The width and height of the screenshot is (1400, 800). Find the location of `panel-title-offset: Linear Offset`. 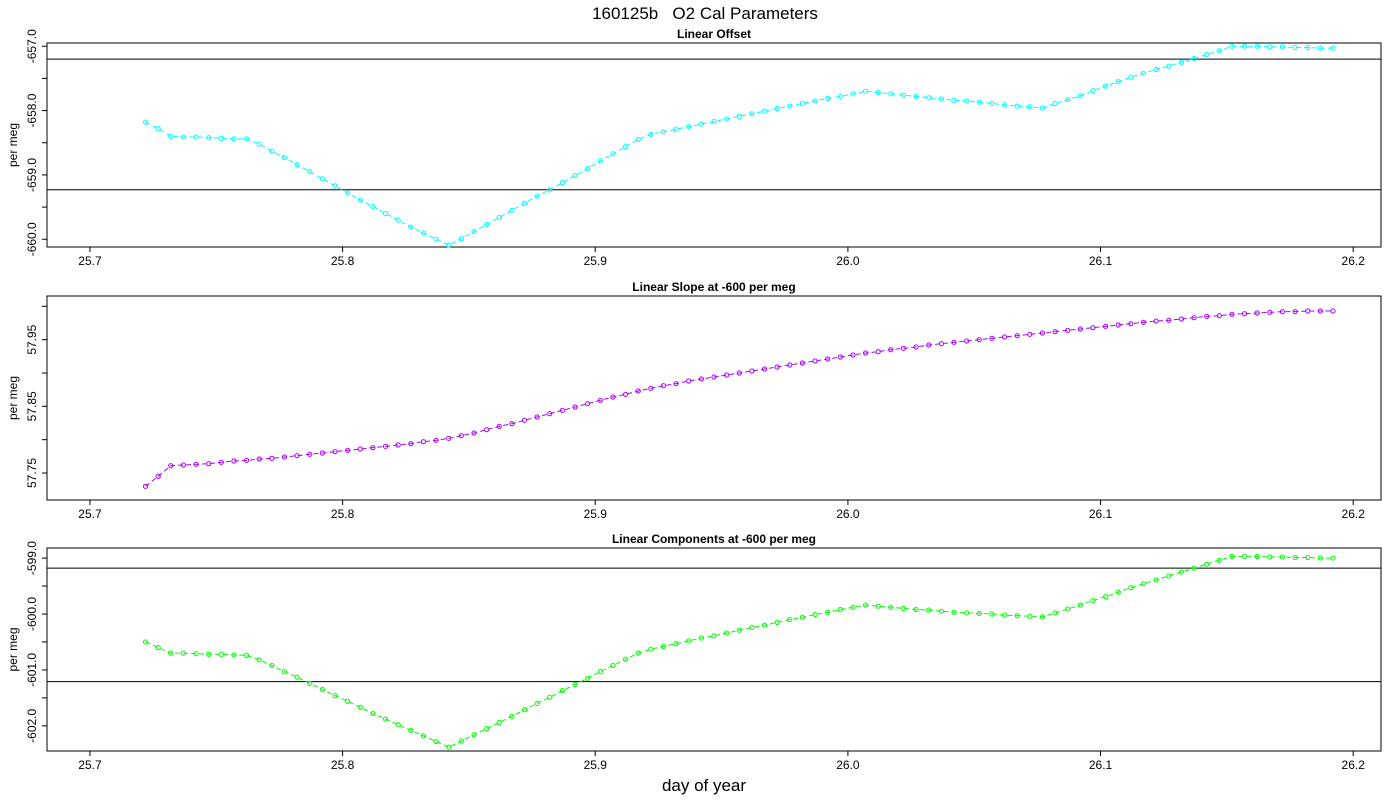

panel-title-offset: Linear Offset is located at coordinates (714, 34).